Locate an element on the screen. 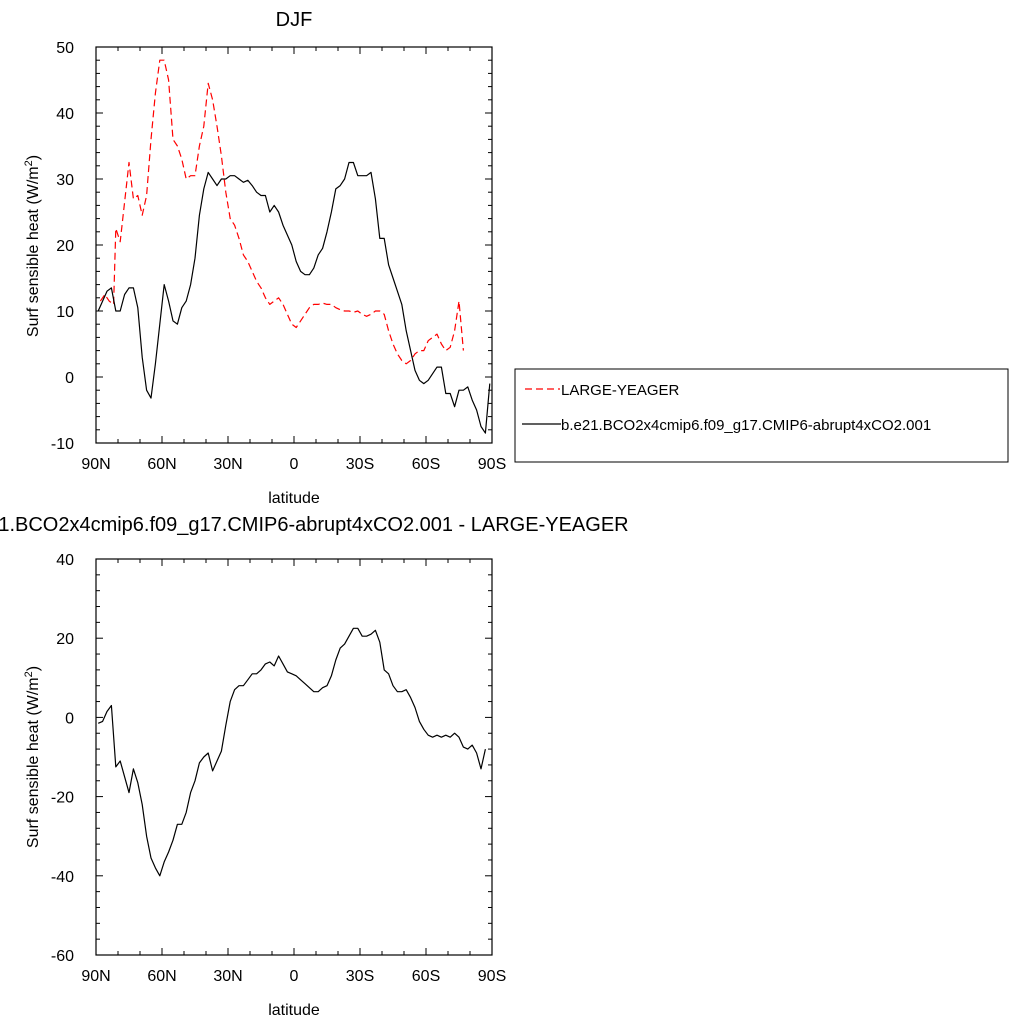 The height and width of the screenshot is (1024, 1024). bottom-y-axis-title-main: Surf sensible heat (W/m is located at coordinates (33, 762).